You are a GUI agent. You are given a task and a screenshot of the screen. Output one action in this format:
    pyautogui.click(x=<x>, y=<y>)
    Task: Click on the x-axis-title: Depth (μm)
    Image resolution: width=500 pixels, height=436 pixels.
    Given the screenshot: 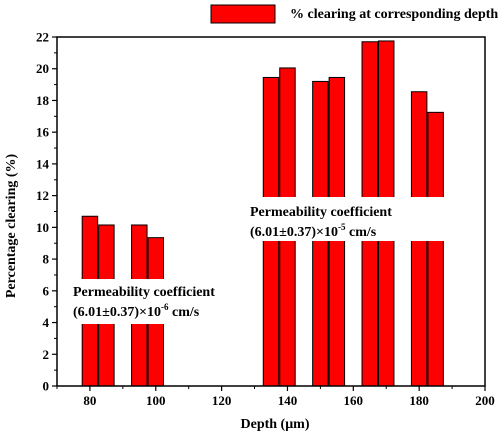 What is the action you would take?
    pyautogui.click(x=275, y=424)
    